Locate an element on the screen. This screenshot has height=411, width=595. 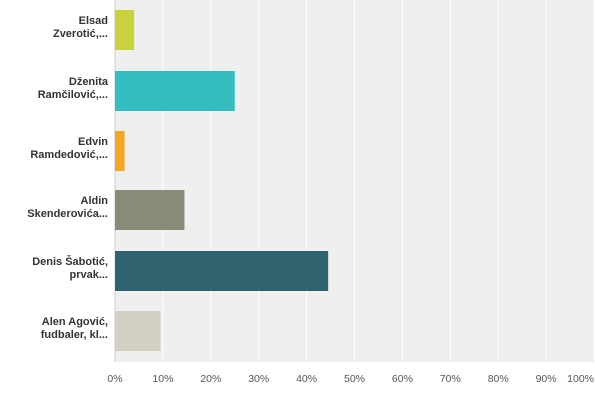
x-tick-label: 20% is located at coordinates (210, 379).